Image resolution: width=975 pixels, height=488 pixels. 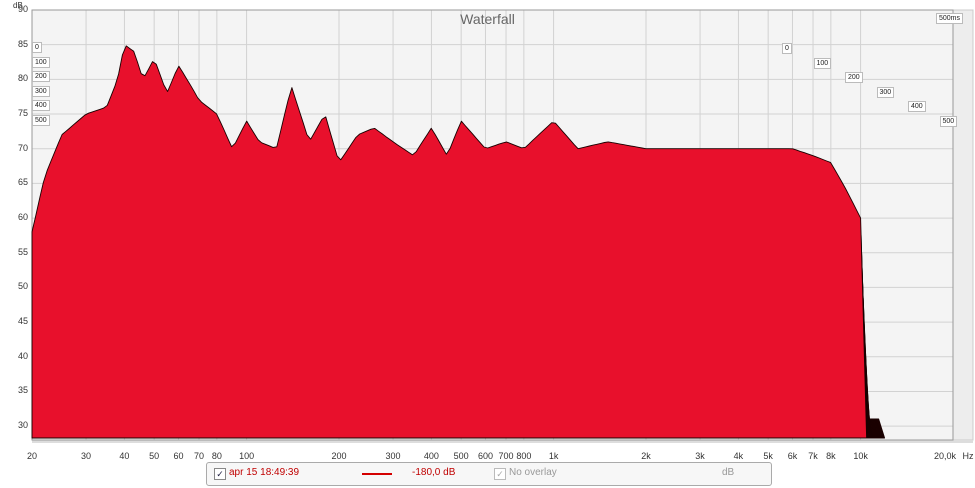 What do you see at coordinates (963, 225) in the screenshot?
I see `side-wall` at bounding box center [963, 225].